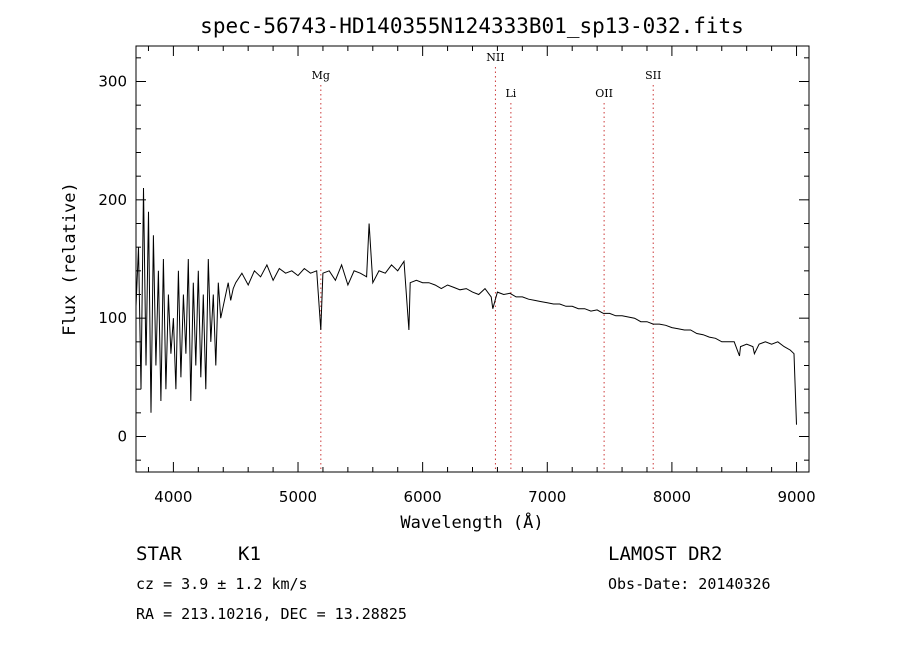  Describe the element at coordinates (112, 200) in the screenshot. I see `y-tick-label: 200` at that location.